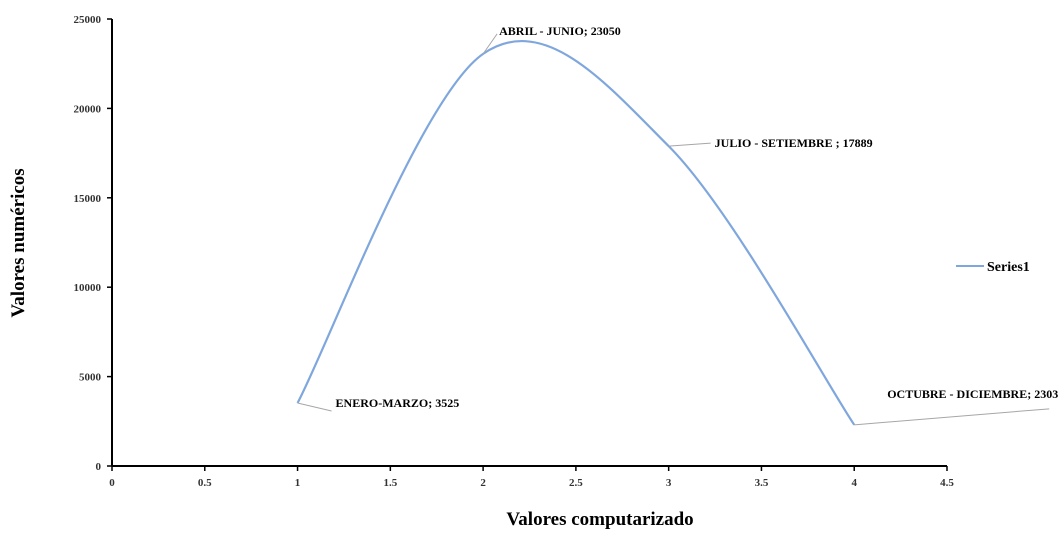  Describe the element at coordinates (560, 31) in the screenshot. I see `data-label: ABRIL - JUNIO; 23050` at that location.